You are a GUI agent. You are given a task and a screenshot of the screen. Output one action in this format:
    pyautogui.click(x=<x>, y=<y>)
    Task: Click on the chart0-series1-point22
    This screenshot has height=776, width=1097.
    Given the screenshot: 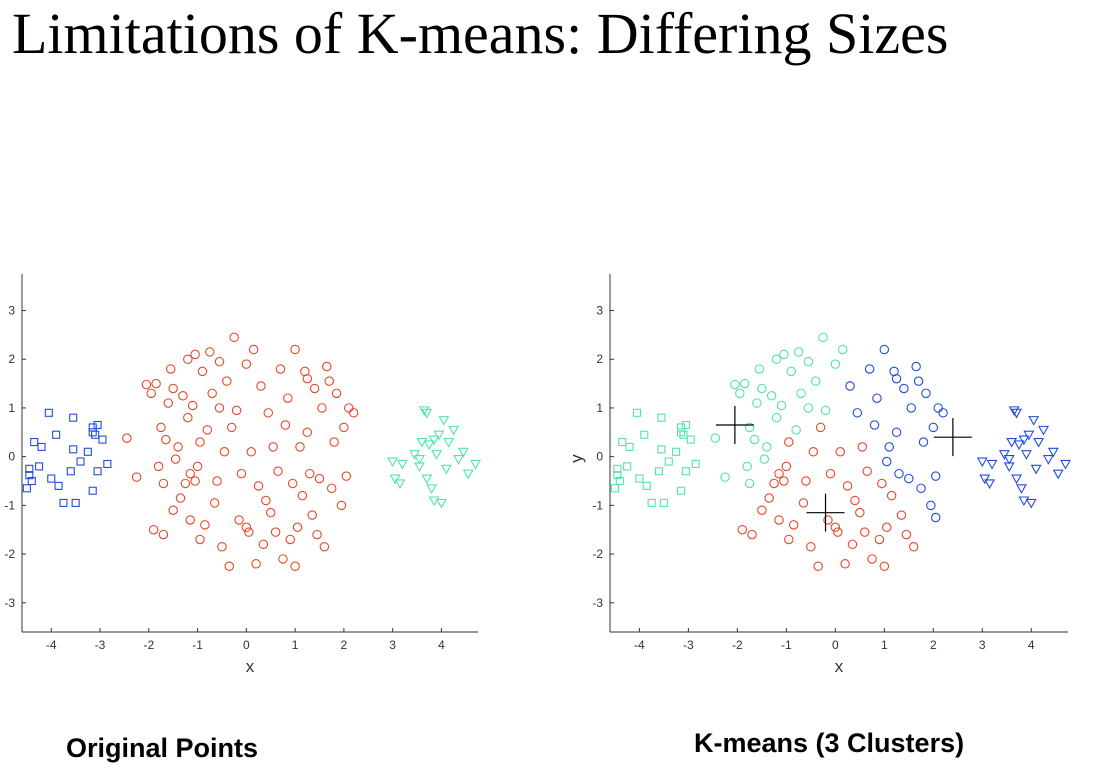 What is the action you would take?
    pyautogui.click(x=202, y=371)
    